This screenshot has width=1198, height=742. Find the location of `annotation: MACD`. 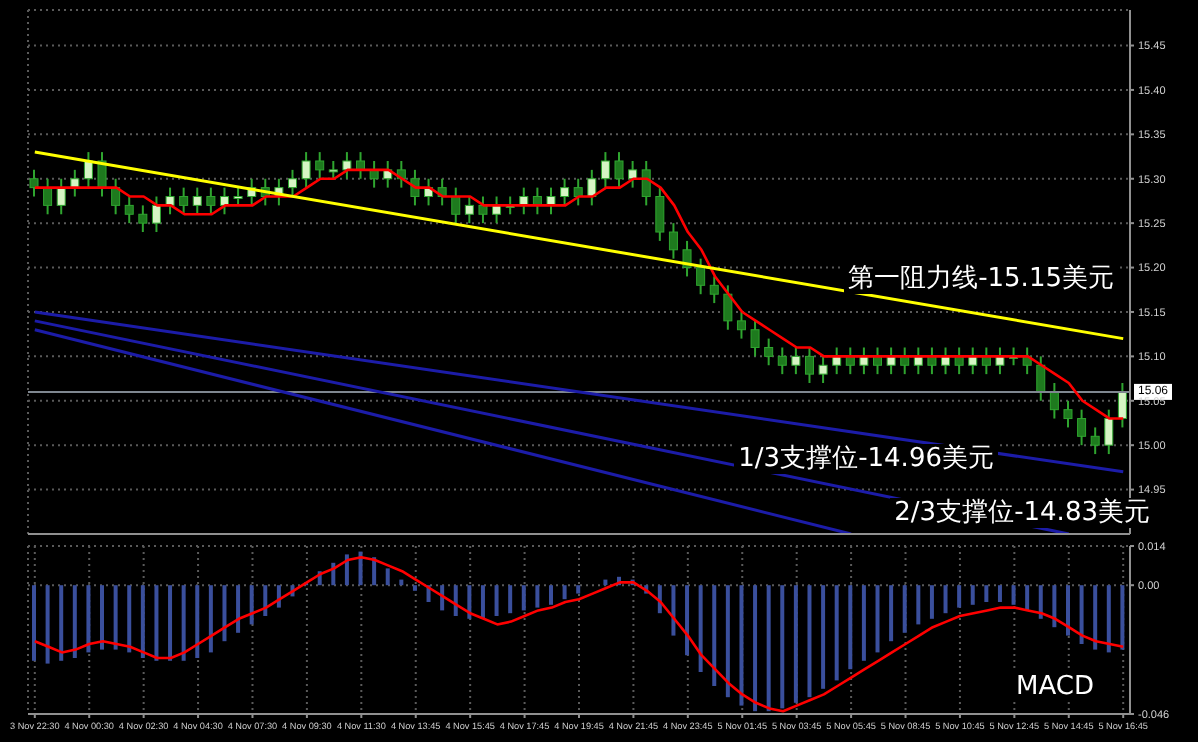

annotation: MACD is located at coordinates (1055, 687).